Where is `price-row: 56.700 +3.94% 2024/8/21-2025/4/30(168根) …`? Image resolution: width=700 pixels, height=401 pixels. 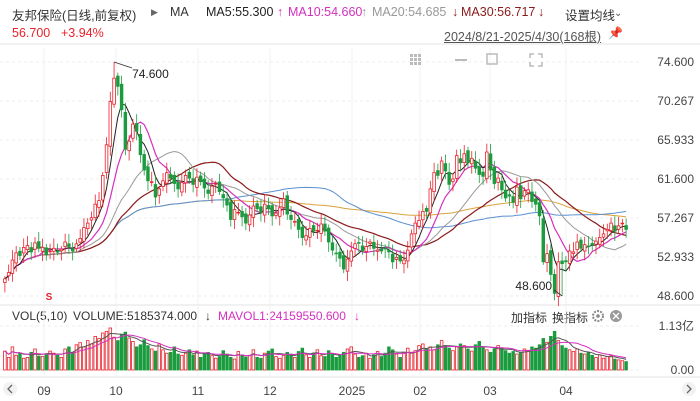 price-row: 56.700 +3.94% 2024/8/21-2025/4/30(168根) … is located at coordinates (350, 34).